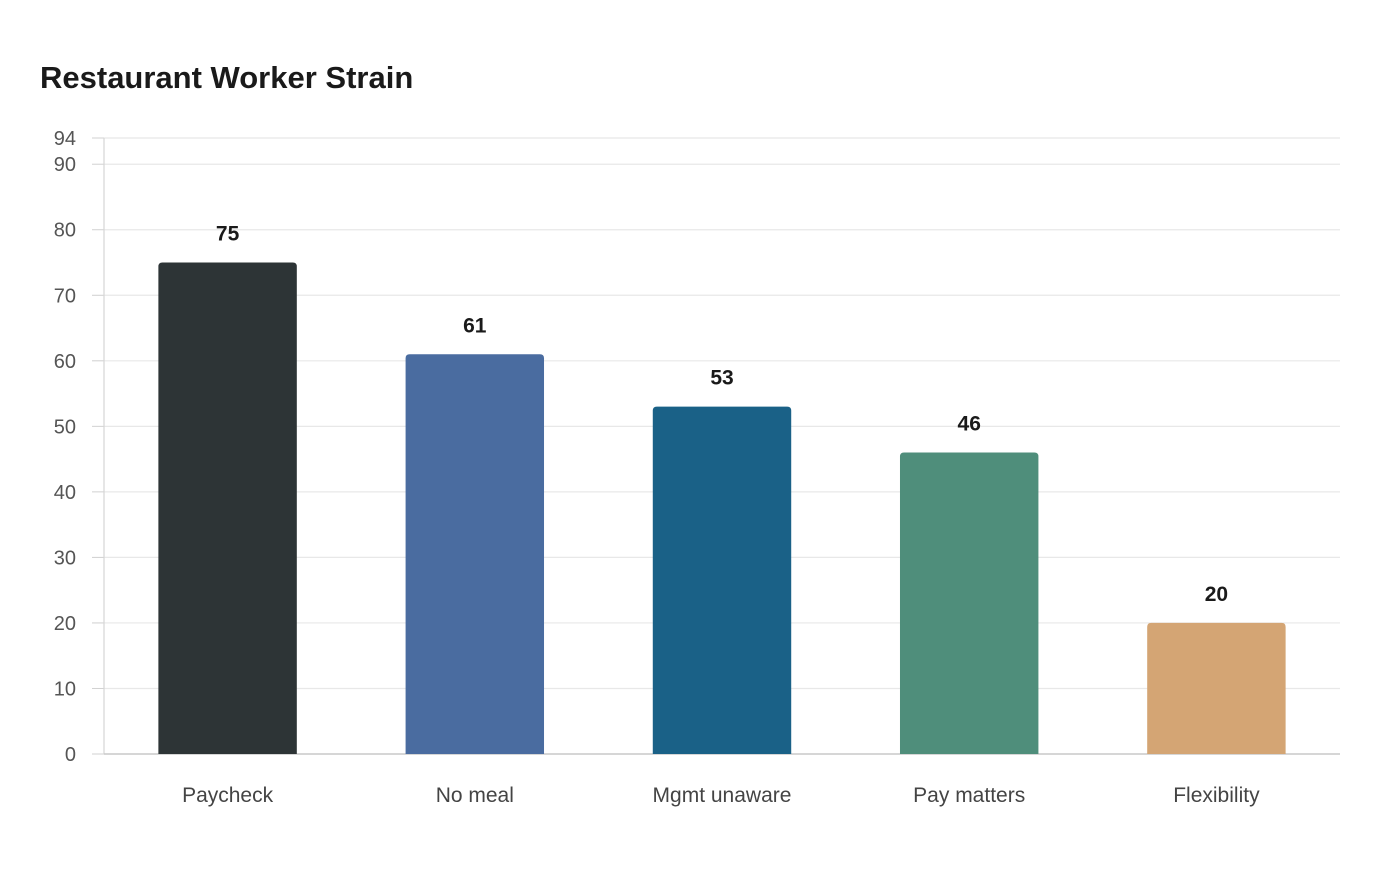 This screenshot has width=1400, height=880. What do you see at coordinates (721, 378) in the screenshot?
I see `value-label-mgmt-unaware: 53` at bounding box center [721, 378].